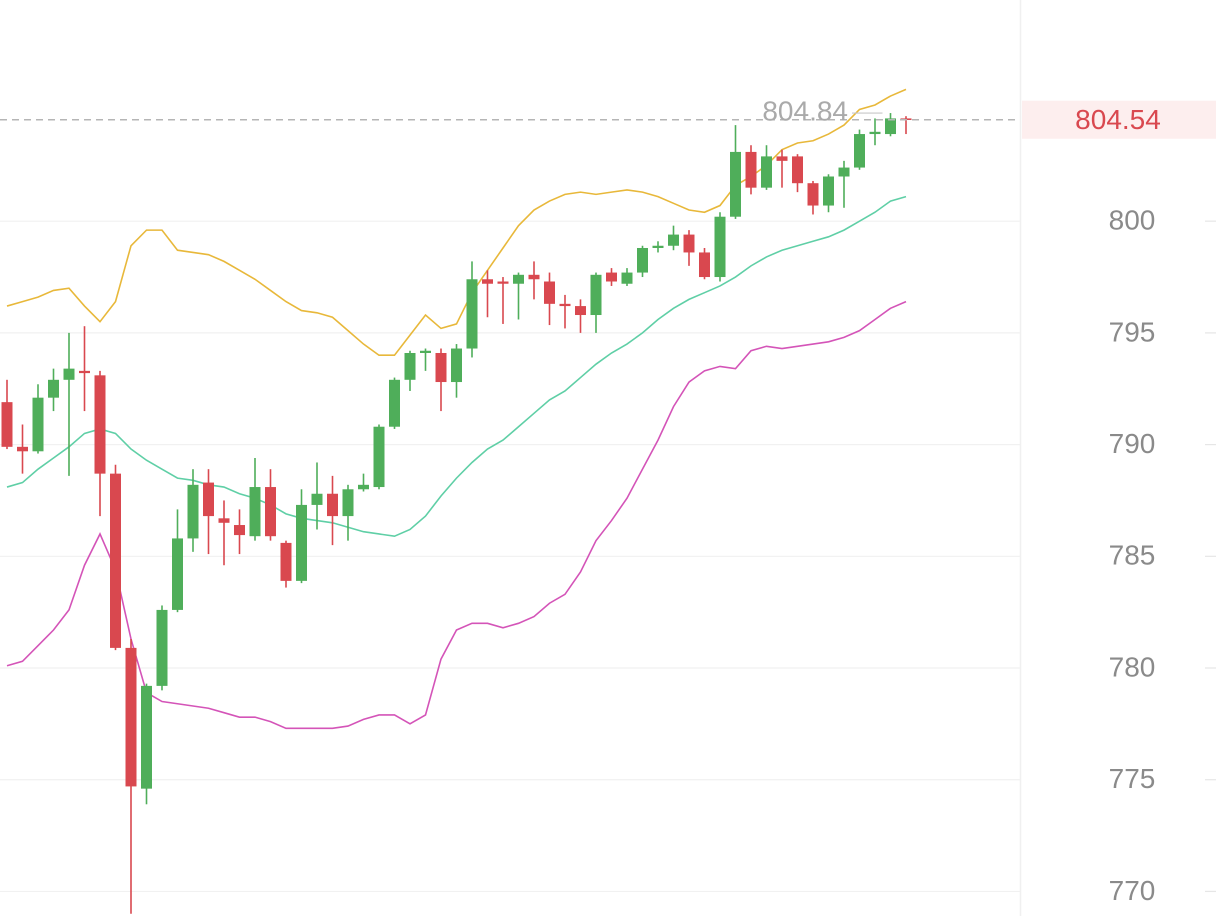 This screenshot has height=916, width=1216. I want to click on last-price-label: 804.54, so click(1118, 119).